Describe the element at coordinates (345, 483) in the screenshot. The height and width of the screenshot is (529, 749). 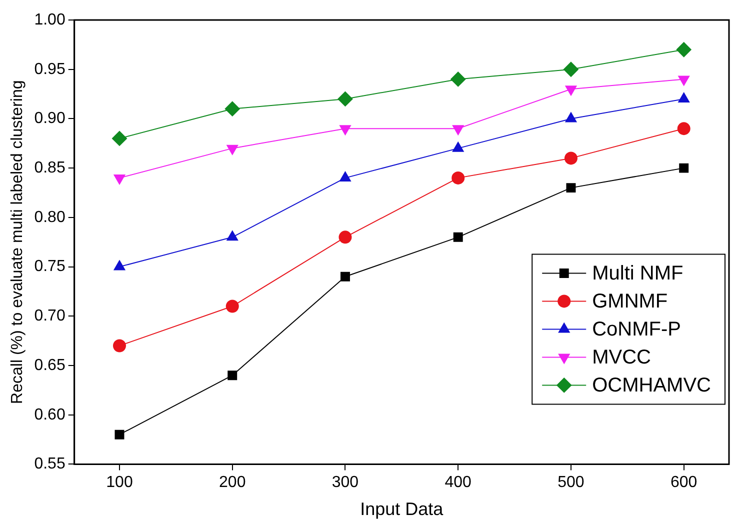
I see `x-tick-label: 300` at that location.